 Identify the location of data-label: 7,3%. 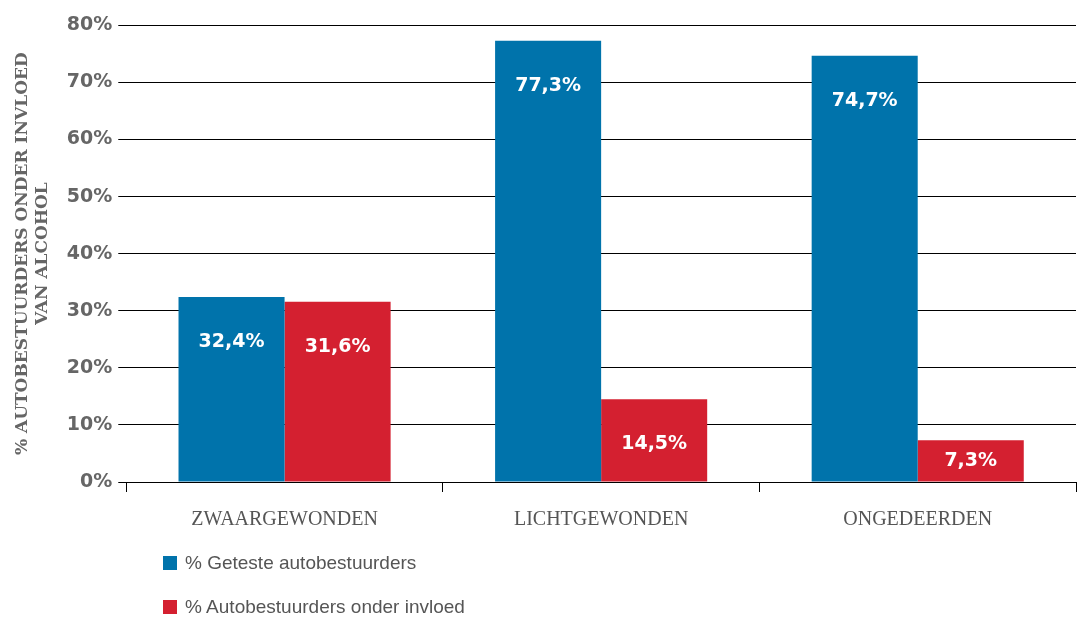
(971, 458).